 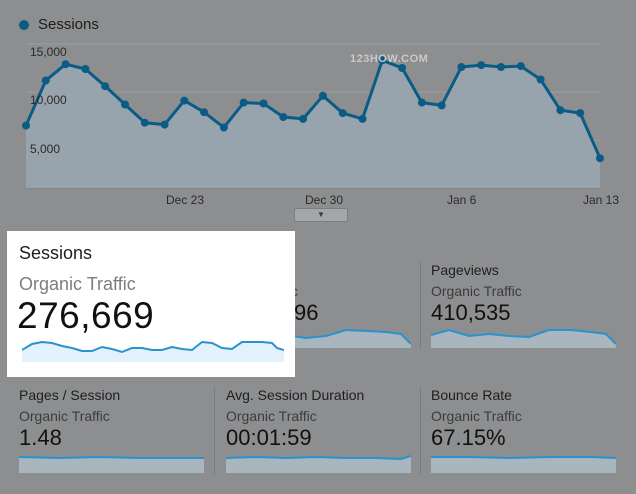 I want to click on tile-title: Sessions, so click(x=56, y=253).